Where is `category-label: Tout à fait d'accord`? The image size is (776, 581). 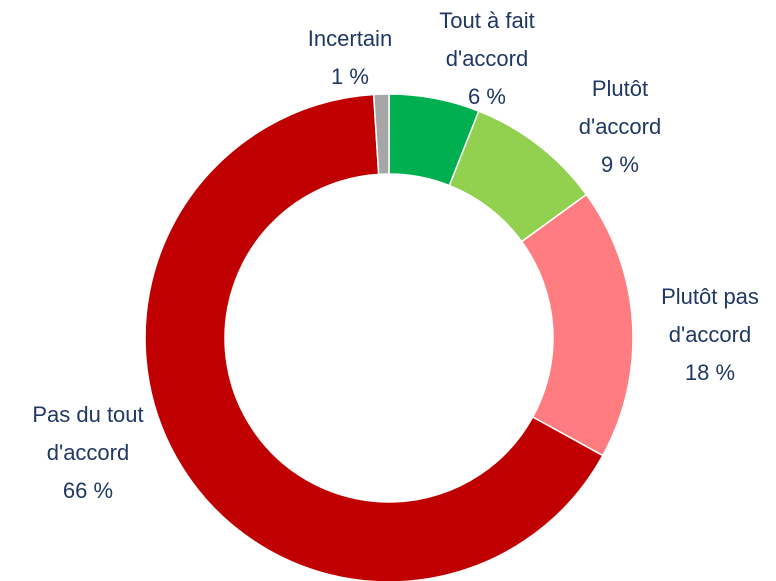 category-label: Tout à fait d'accord is located at coordinates (487, 39).